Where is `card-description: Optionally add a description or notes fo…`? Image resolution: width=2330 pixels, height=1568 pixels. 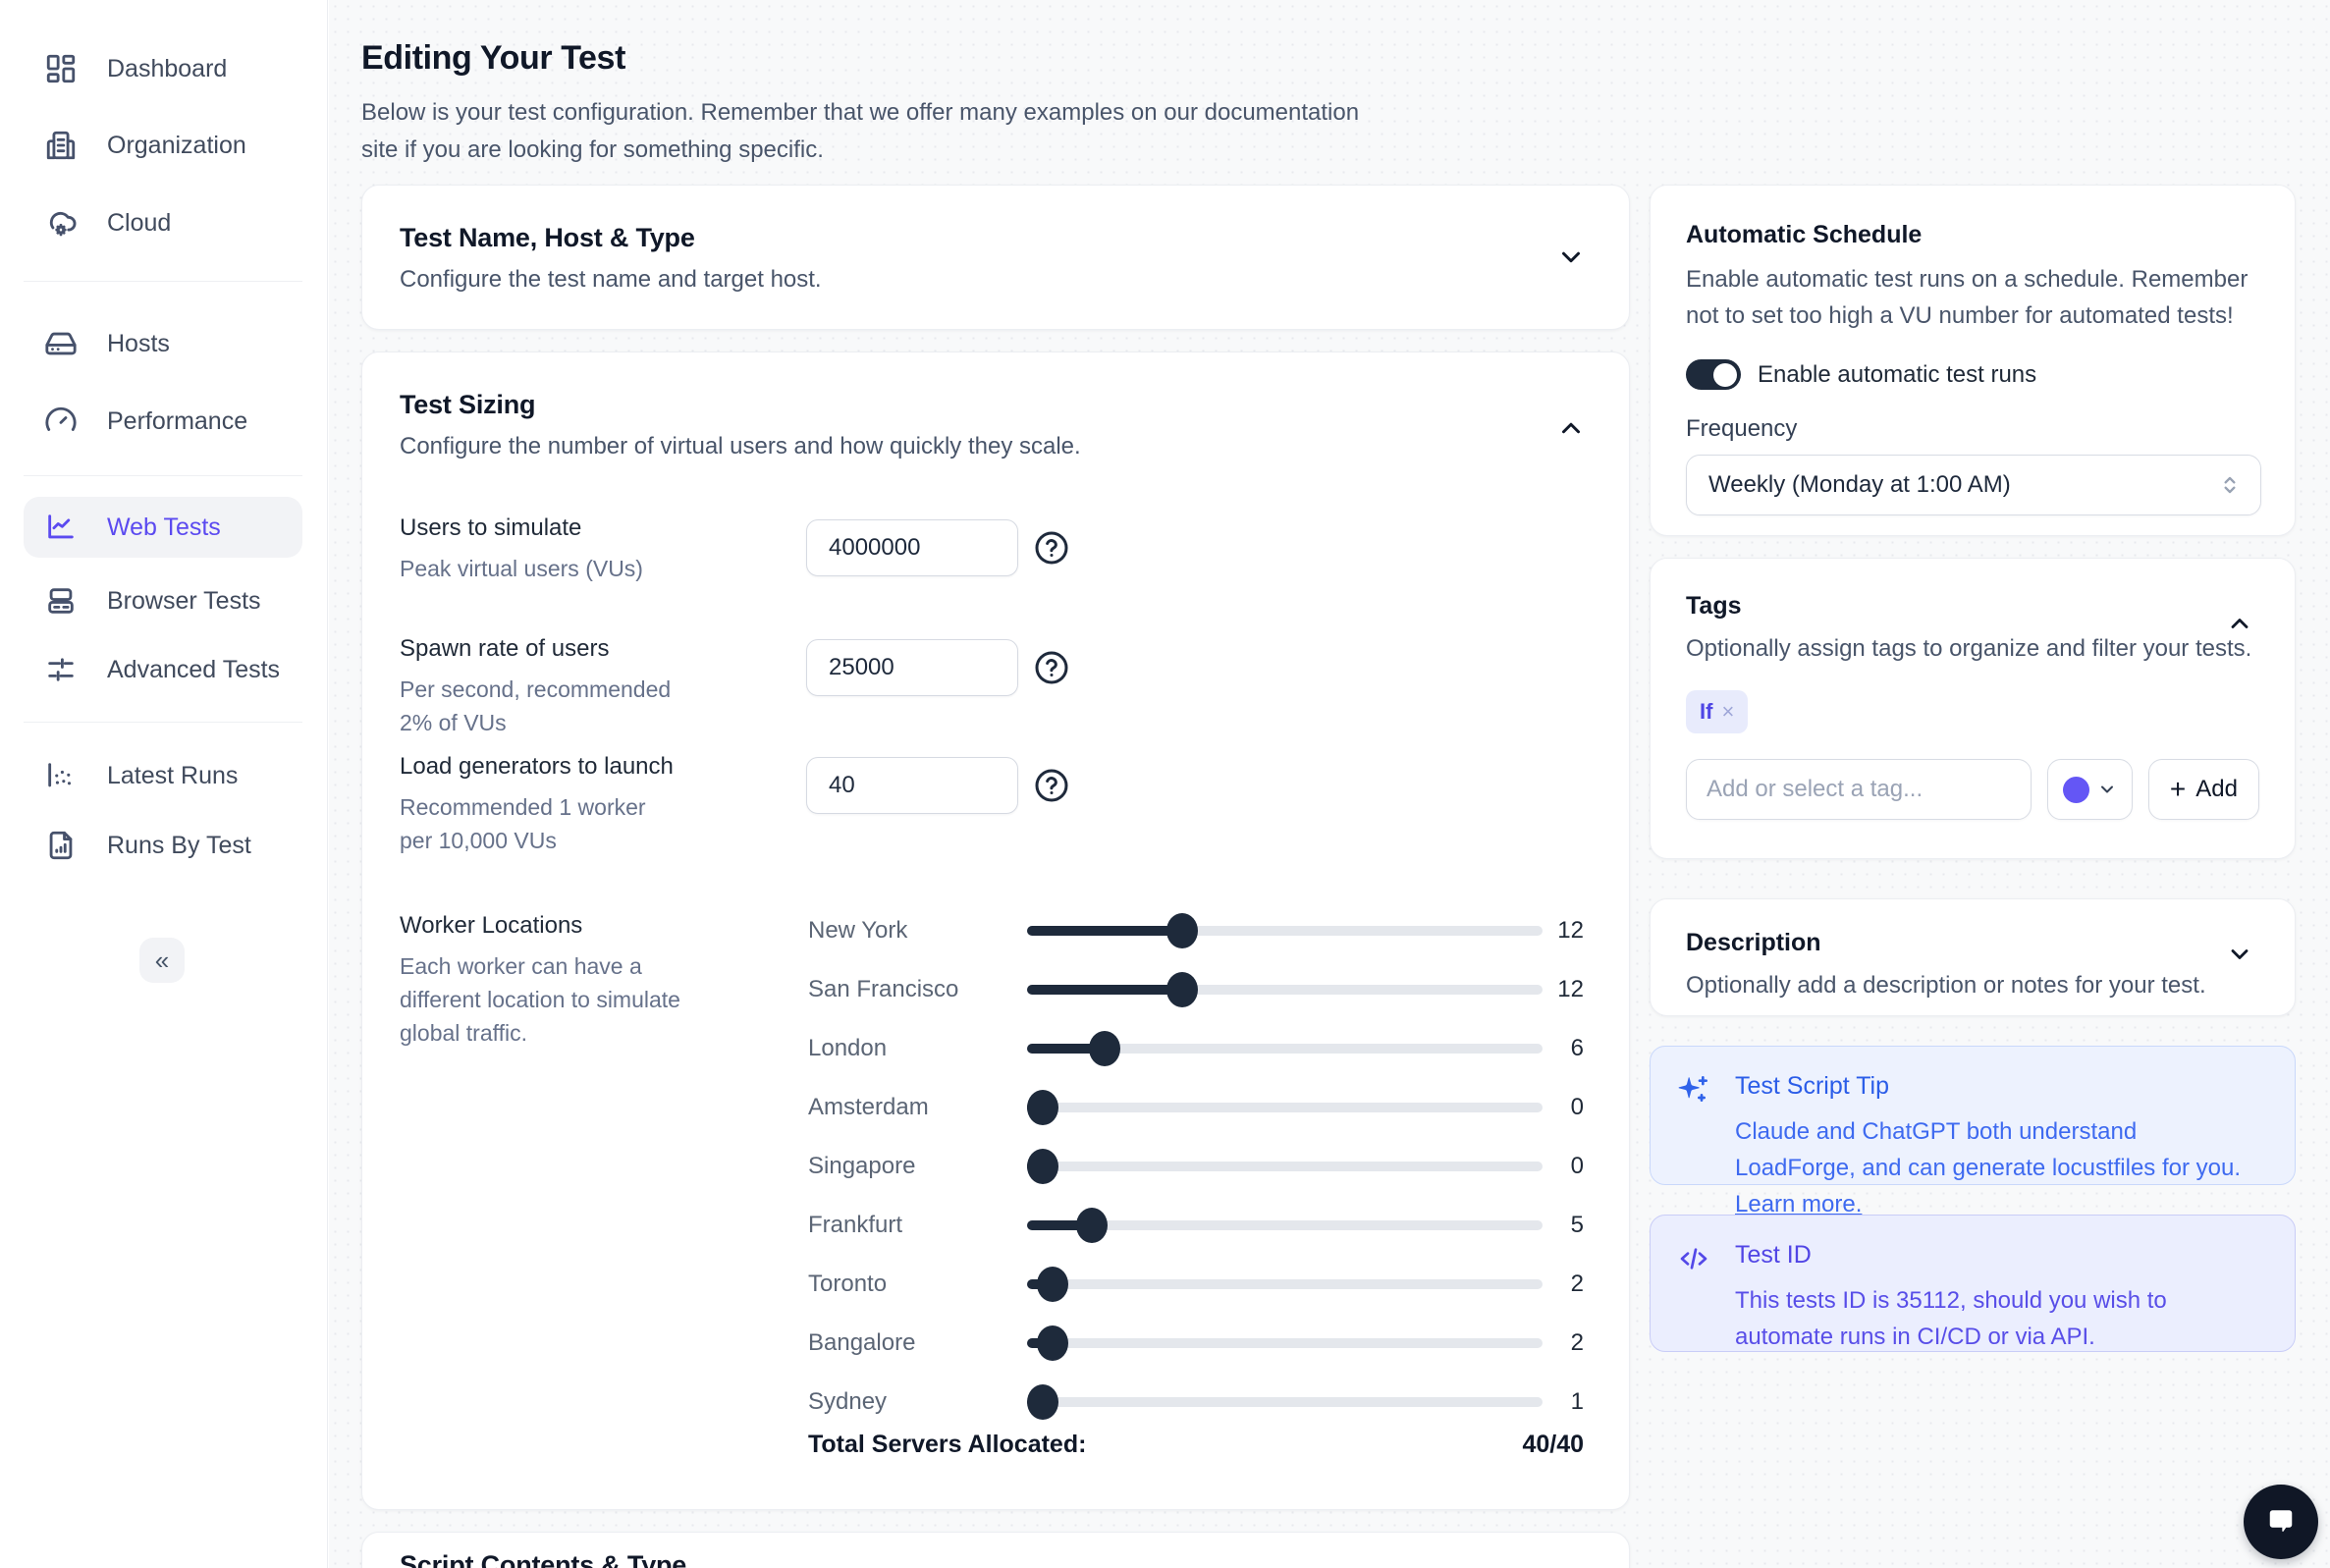 card-description: Optionally add a description or notes fo… is located at coordinates (1946, 985).